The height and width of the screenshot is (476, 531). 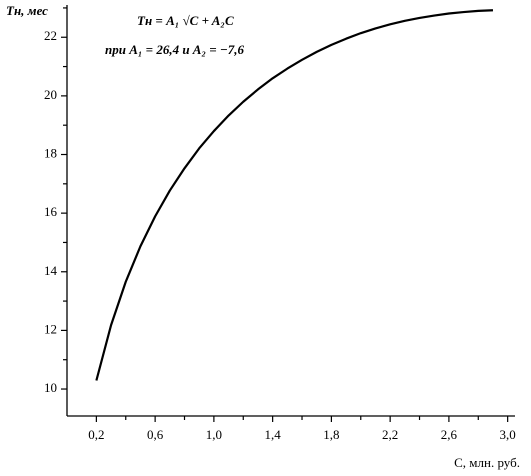 What do you see at coordinates (50, 387) in the screenshot?
I see `y-tick-label: 10` at bounding box center [50, 387].